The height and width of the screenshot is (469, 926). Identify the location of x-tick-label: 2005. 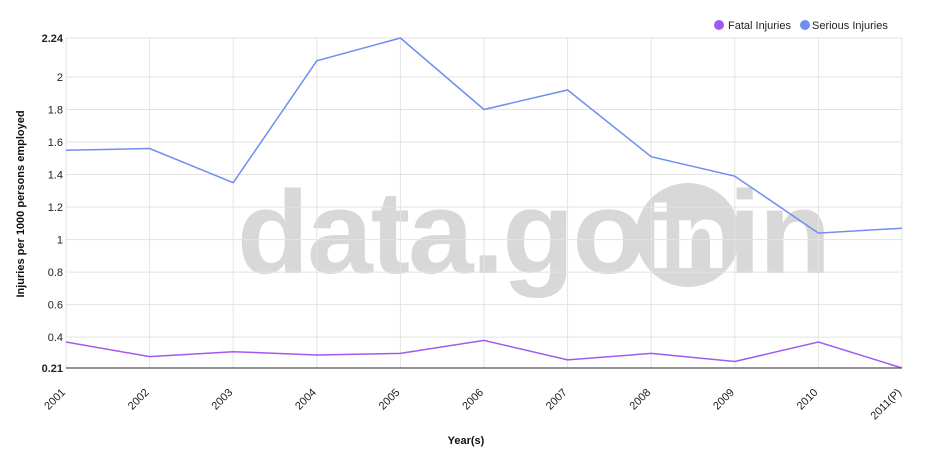
(390, 400).